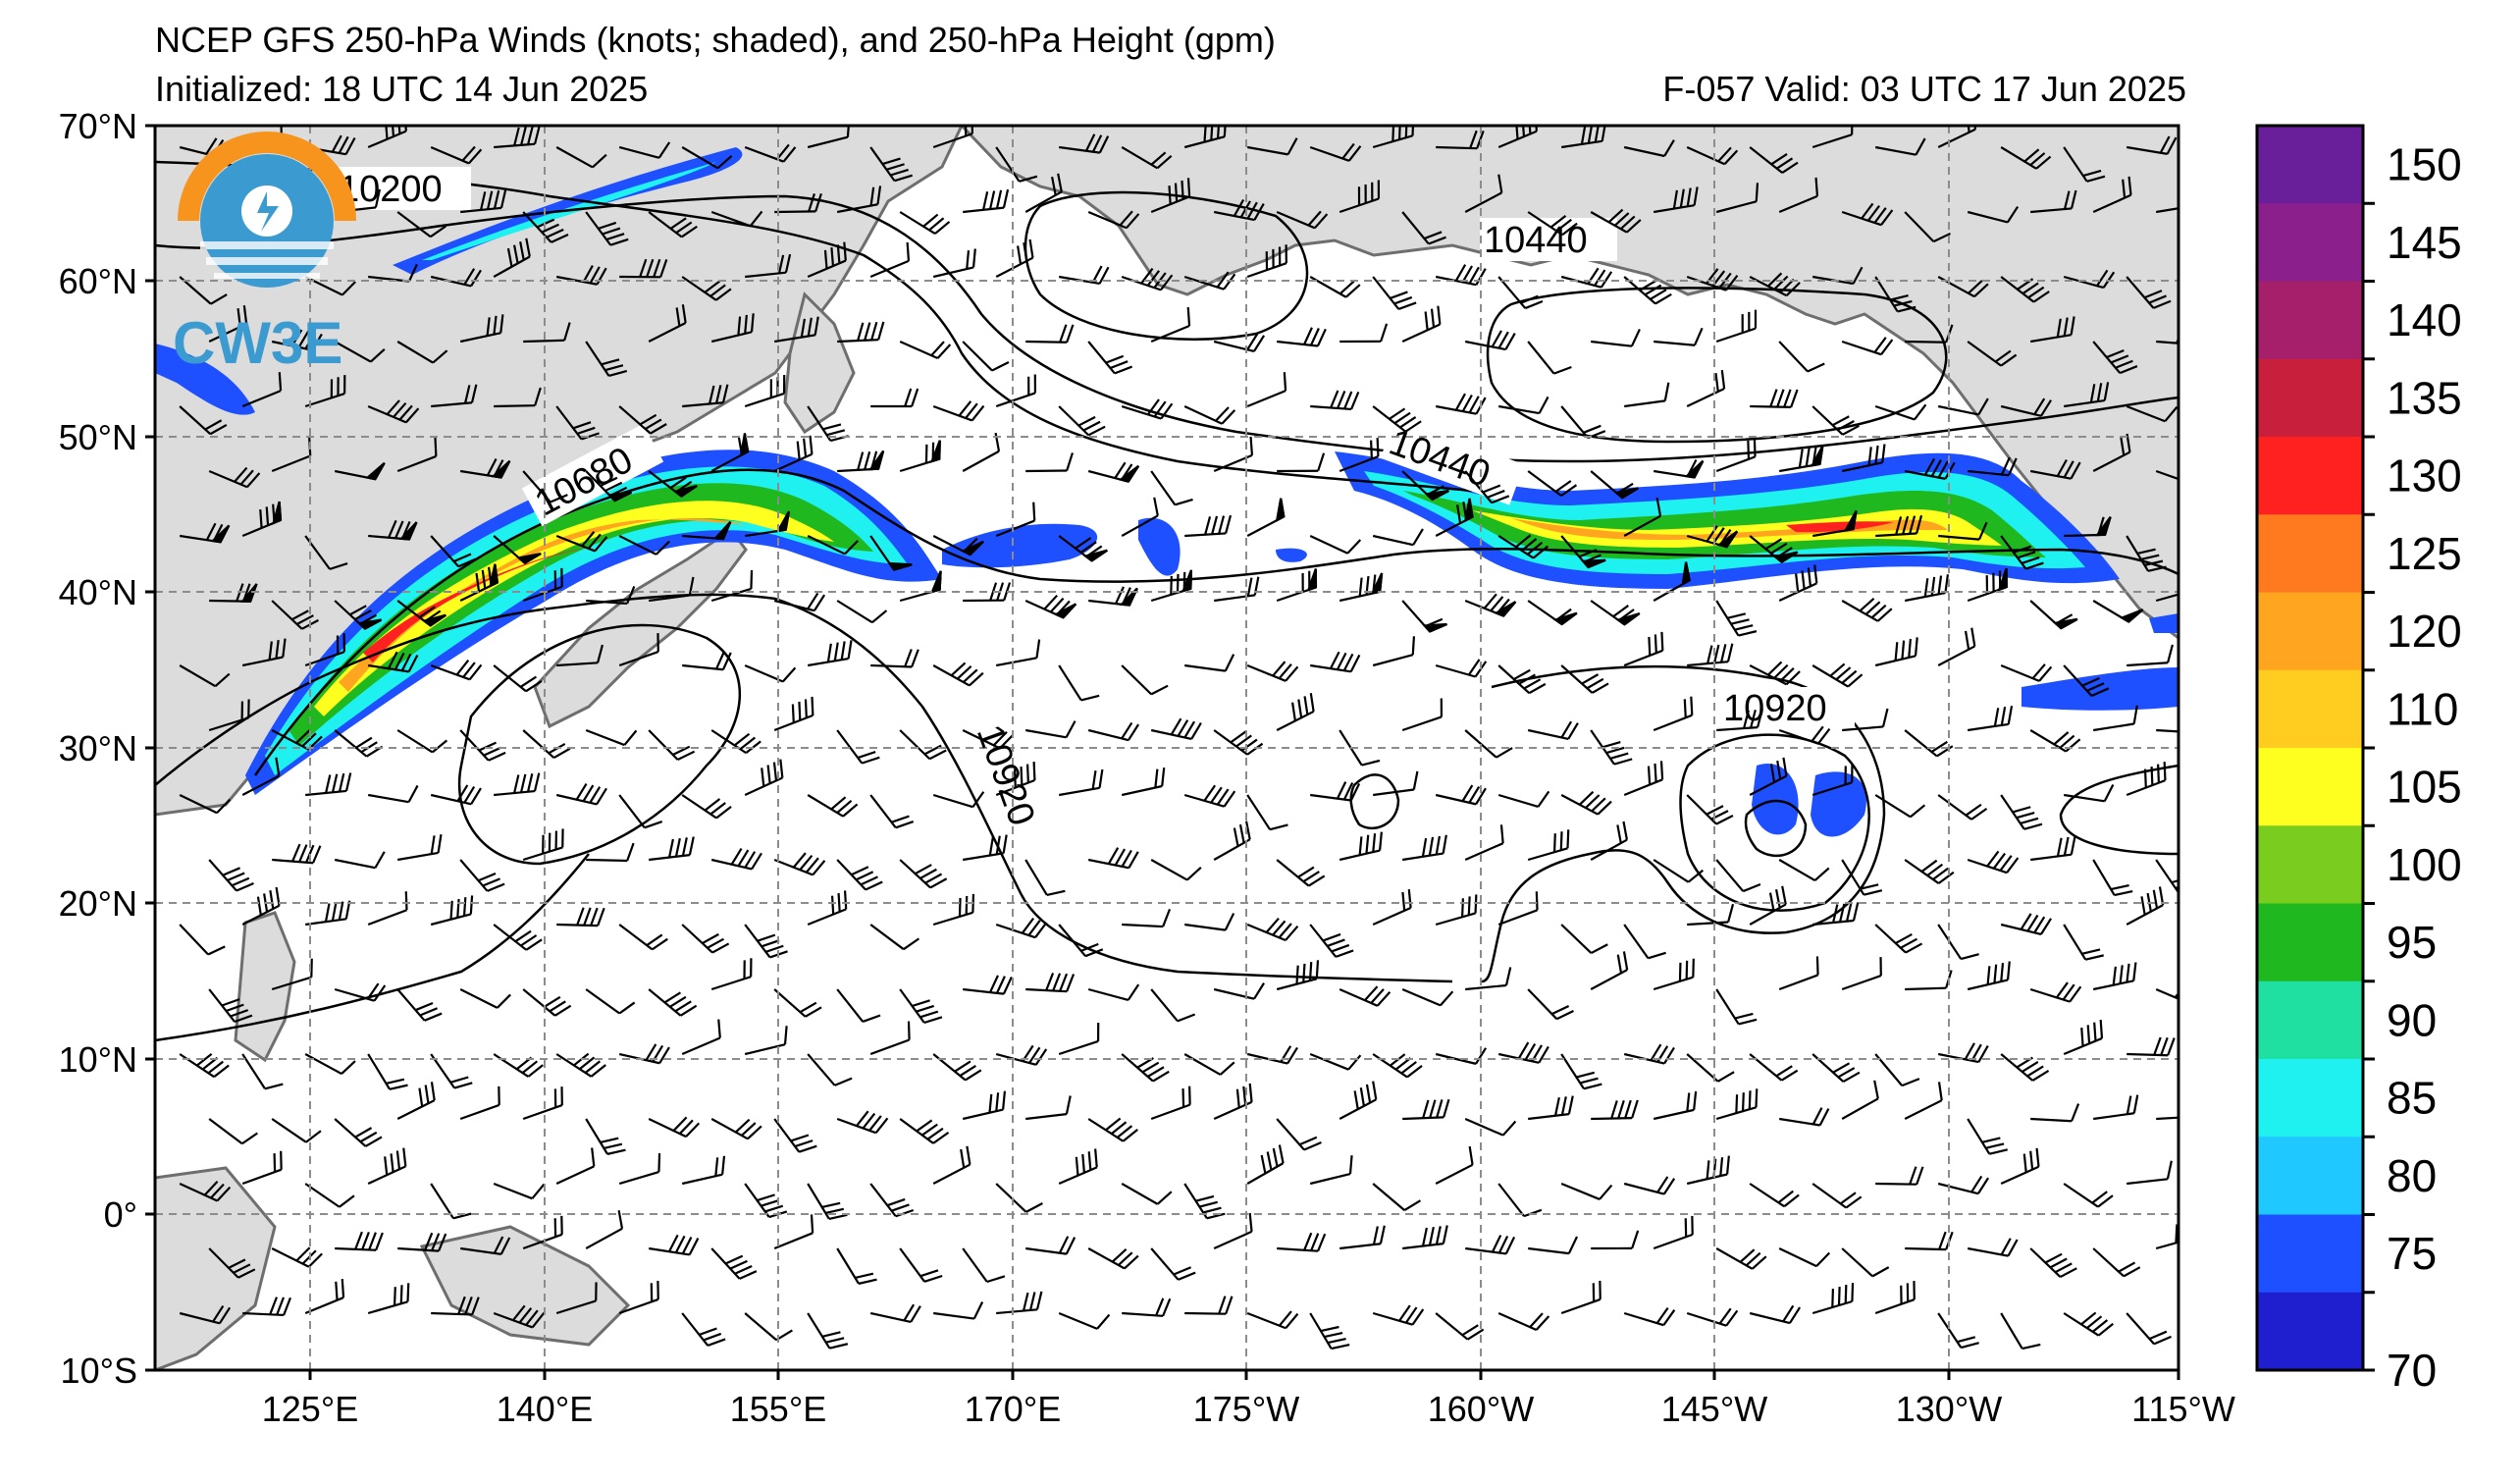  I want to click on lon-label: 145°W, so click(1714, 1409).